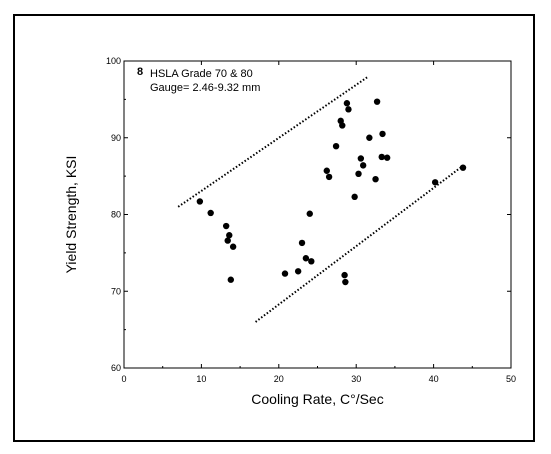 This screenshot has width=551, height=454. What do you see at coordinates (71, 215) in the screenshot?
I see `y-axis-label: Yield Strength, KSI` at bounding box center [71, 215].